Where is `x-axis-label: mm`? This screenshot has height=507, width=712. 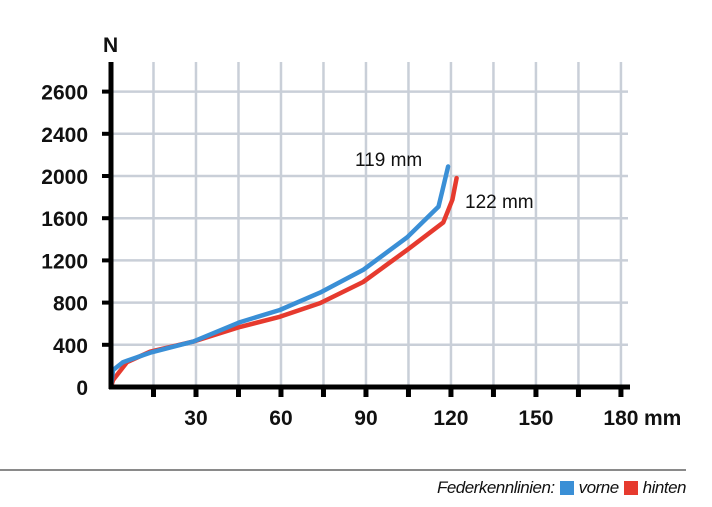 x-axis-label: mm is located at coordinates (662, 418).